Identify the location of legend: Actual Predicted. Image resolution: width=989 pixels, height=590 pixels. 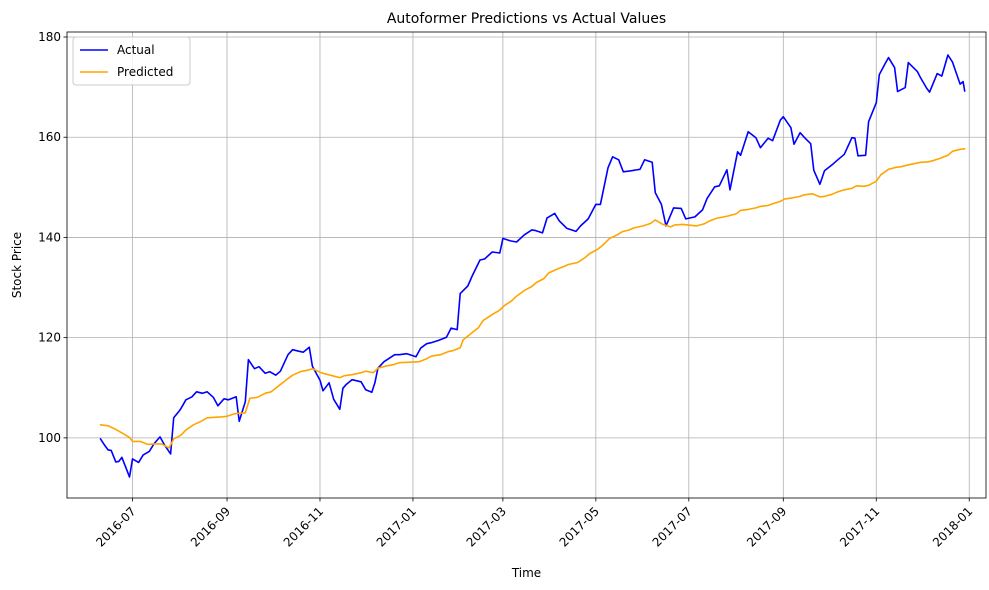
(131, 61).